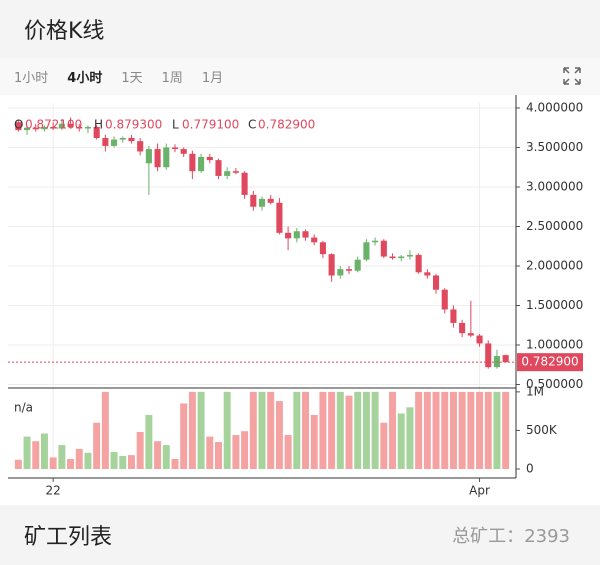 This screenshot has height=565, width=600. Describe the element at coordinates (300, 29) in the screenshot. I see `header: 价格K线` at that location.